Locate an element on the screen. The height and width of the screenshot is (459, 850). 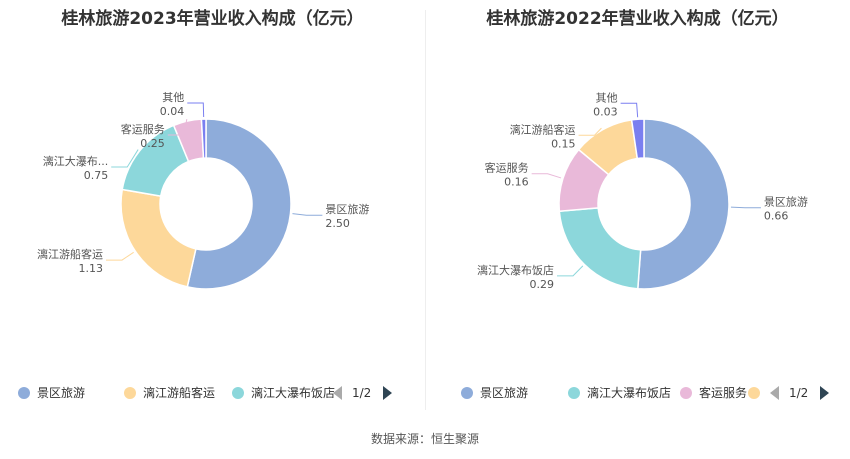
panel-divider is located at coordinates (425, 210).